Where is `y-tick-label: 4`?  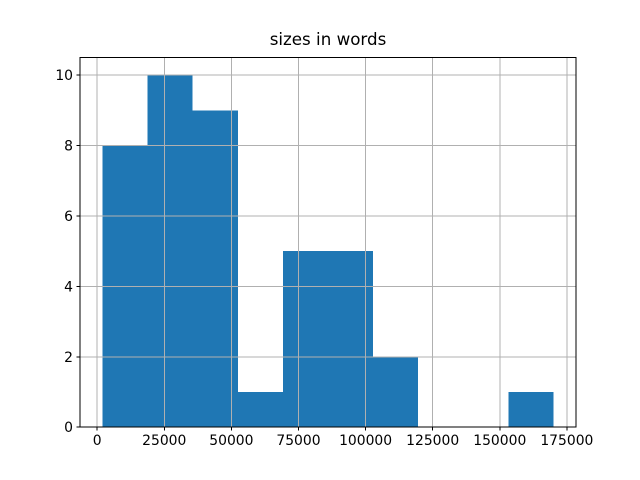
y-tick-label: 4 is located at coordinates (68, 287).